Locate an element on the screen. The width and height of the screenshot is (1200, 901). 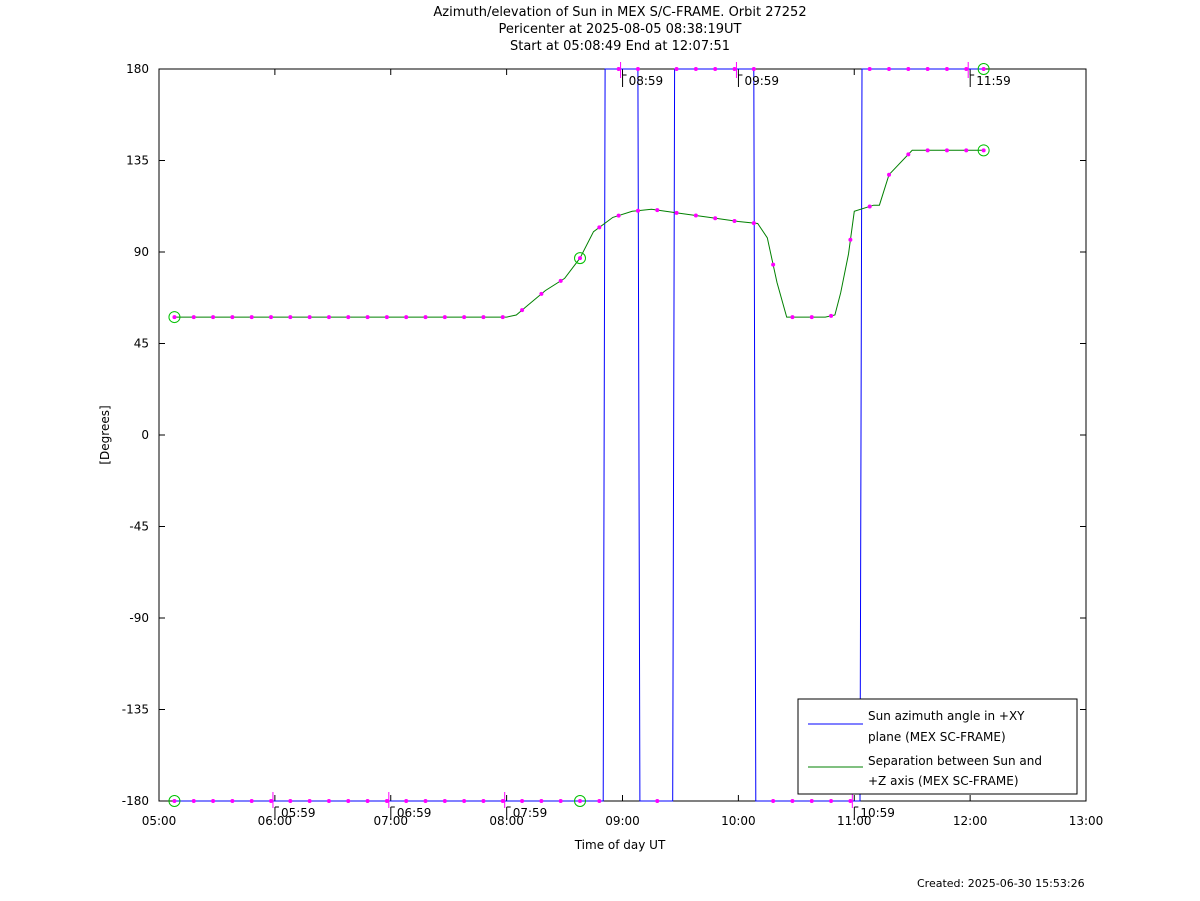
legend-box is located at coordinates (937, 746).